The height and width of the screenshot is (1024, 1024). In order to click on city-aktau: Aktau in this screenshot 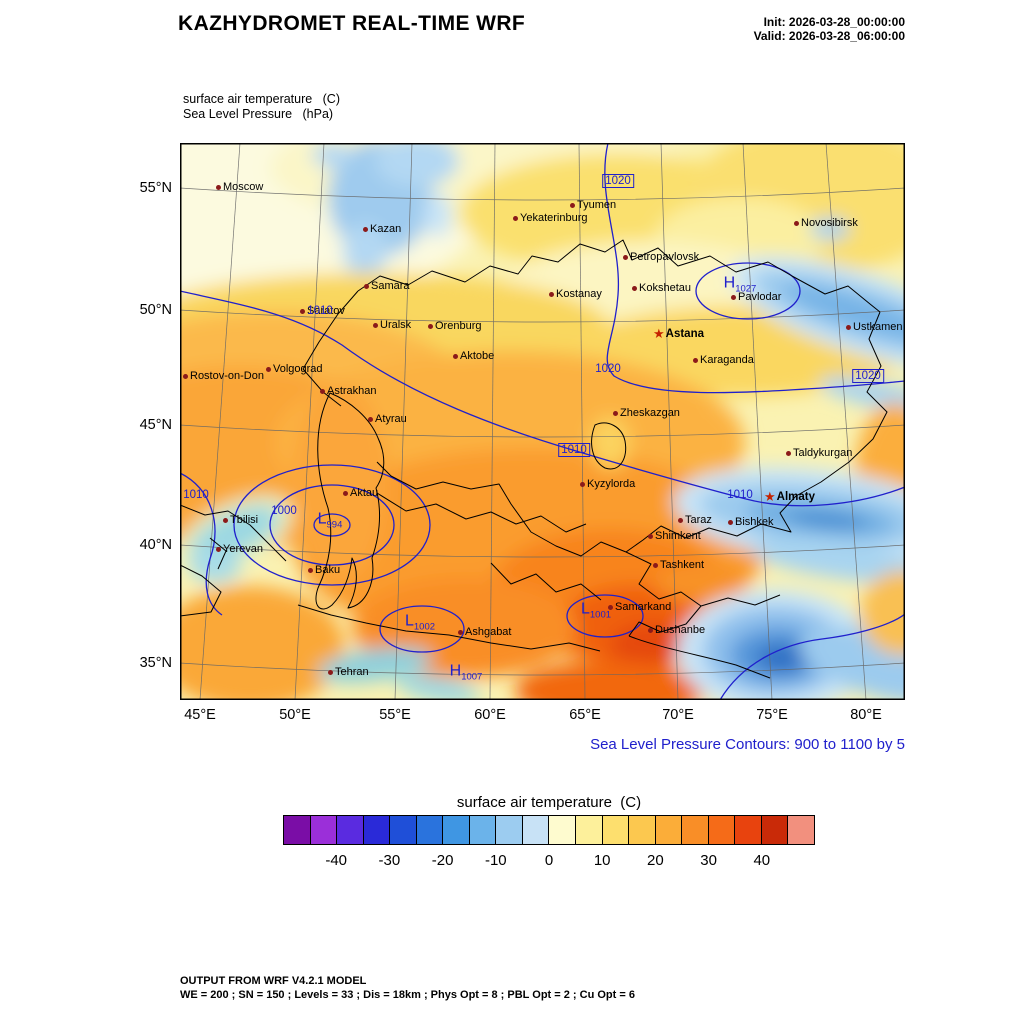, I will do `click(360, 493)`.